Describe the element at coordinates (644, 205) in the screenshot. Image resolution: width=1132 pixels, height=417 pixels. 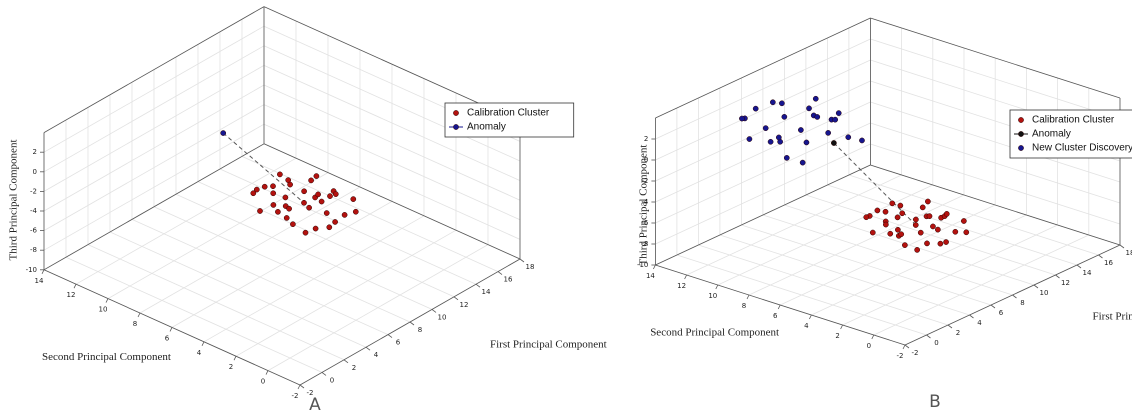
I see `z-axis-label: Third Principal Component` at that location.